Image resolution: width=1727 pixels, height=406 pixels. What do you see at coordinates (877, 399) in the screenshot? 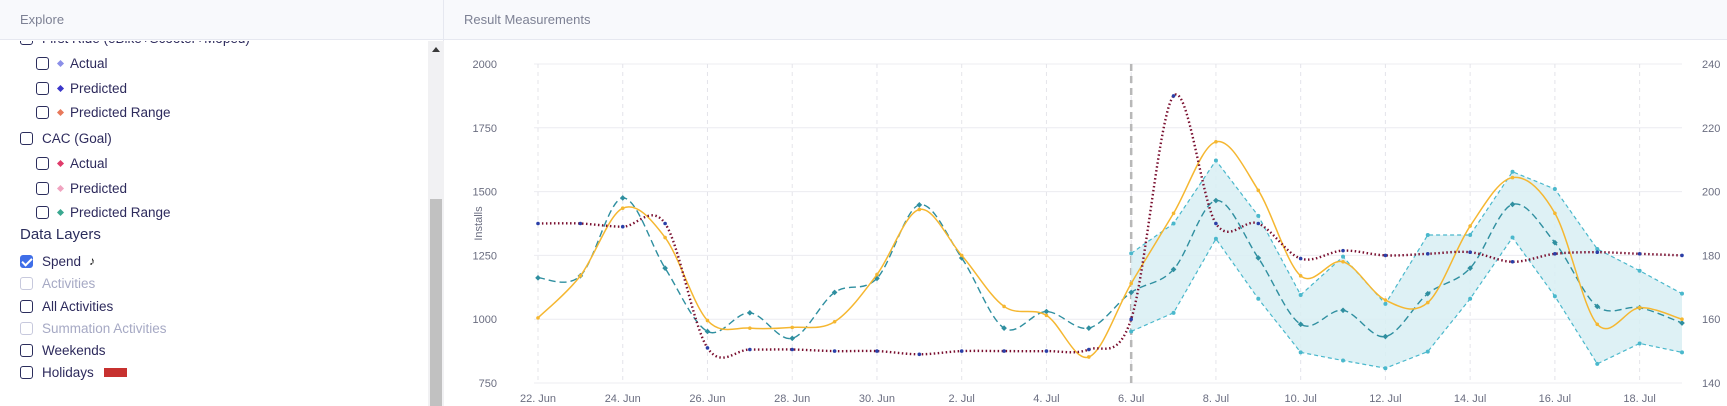
I see `x-tick-label: 30. Jun` at bounding box center [877, 399].